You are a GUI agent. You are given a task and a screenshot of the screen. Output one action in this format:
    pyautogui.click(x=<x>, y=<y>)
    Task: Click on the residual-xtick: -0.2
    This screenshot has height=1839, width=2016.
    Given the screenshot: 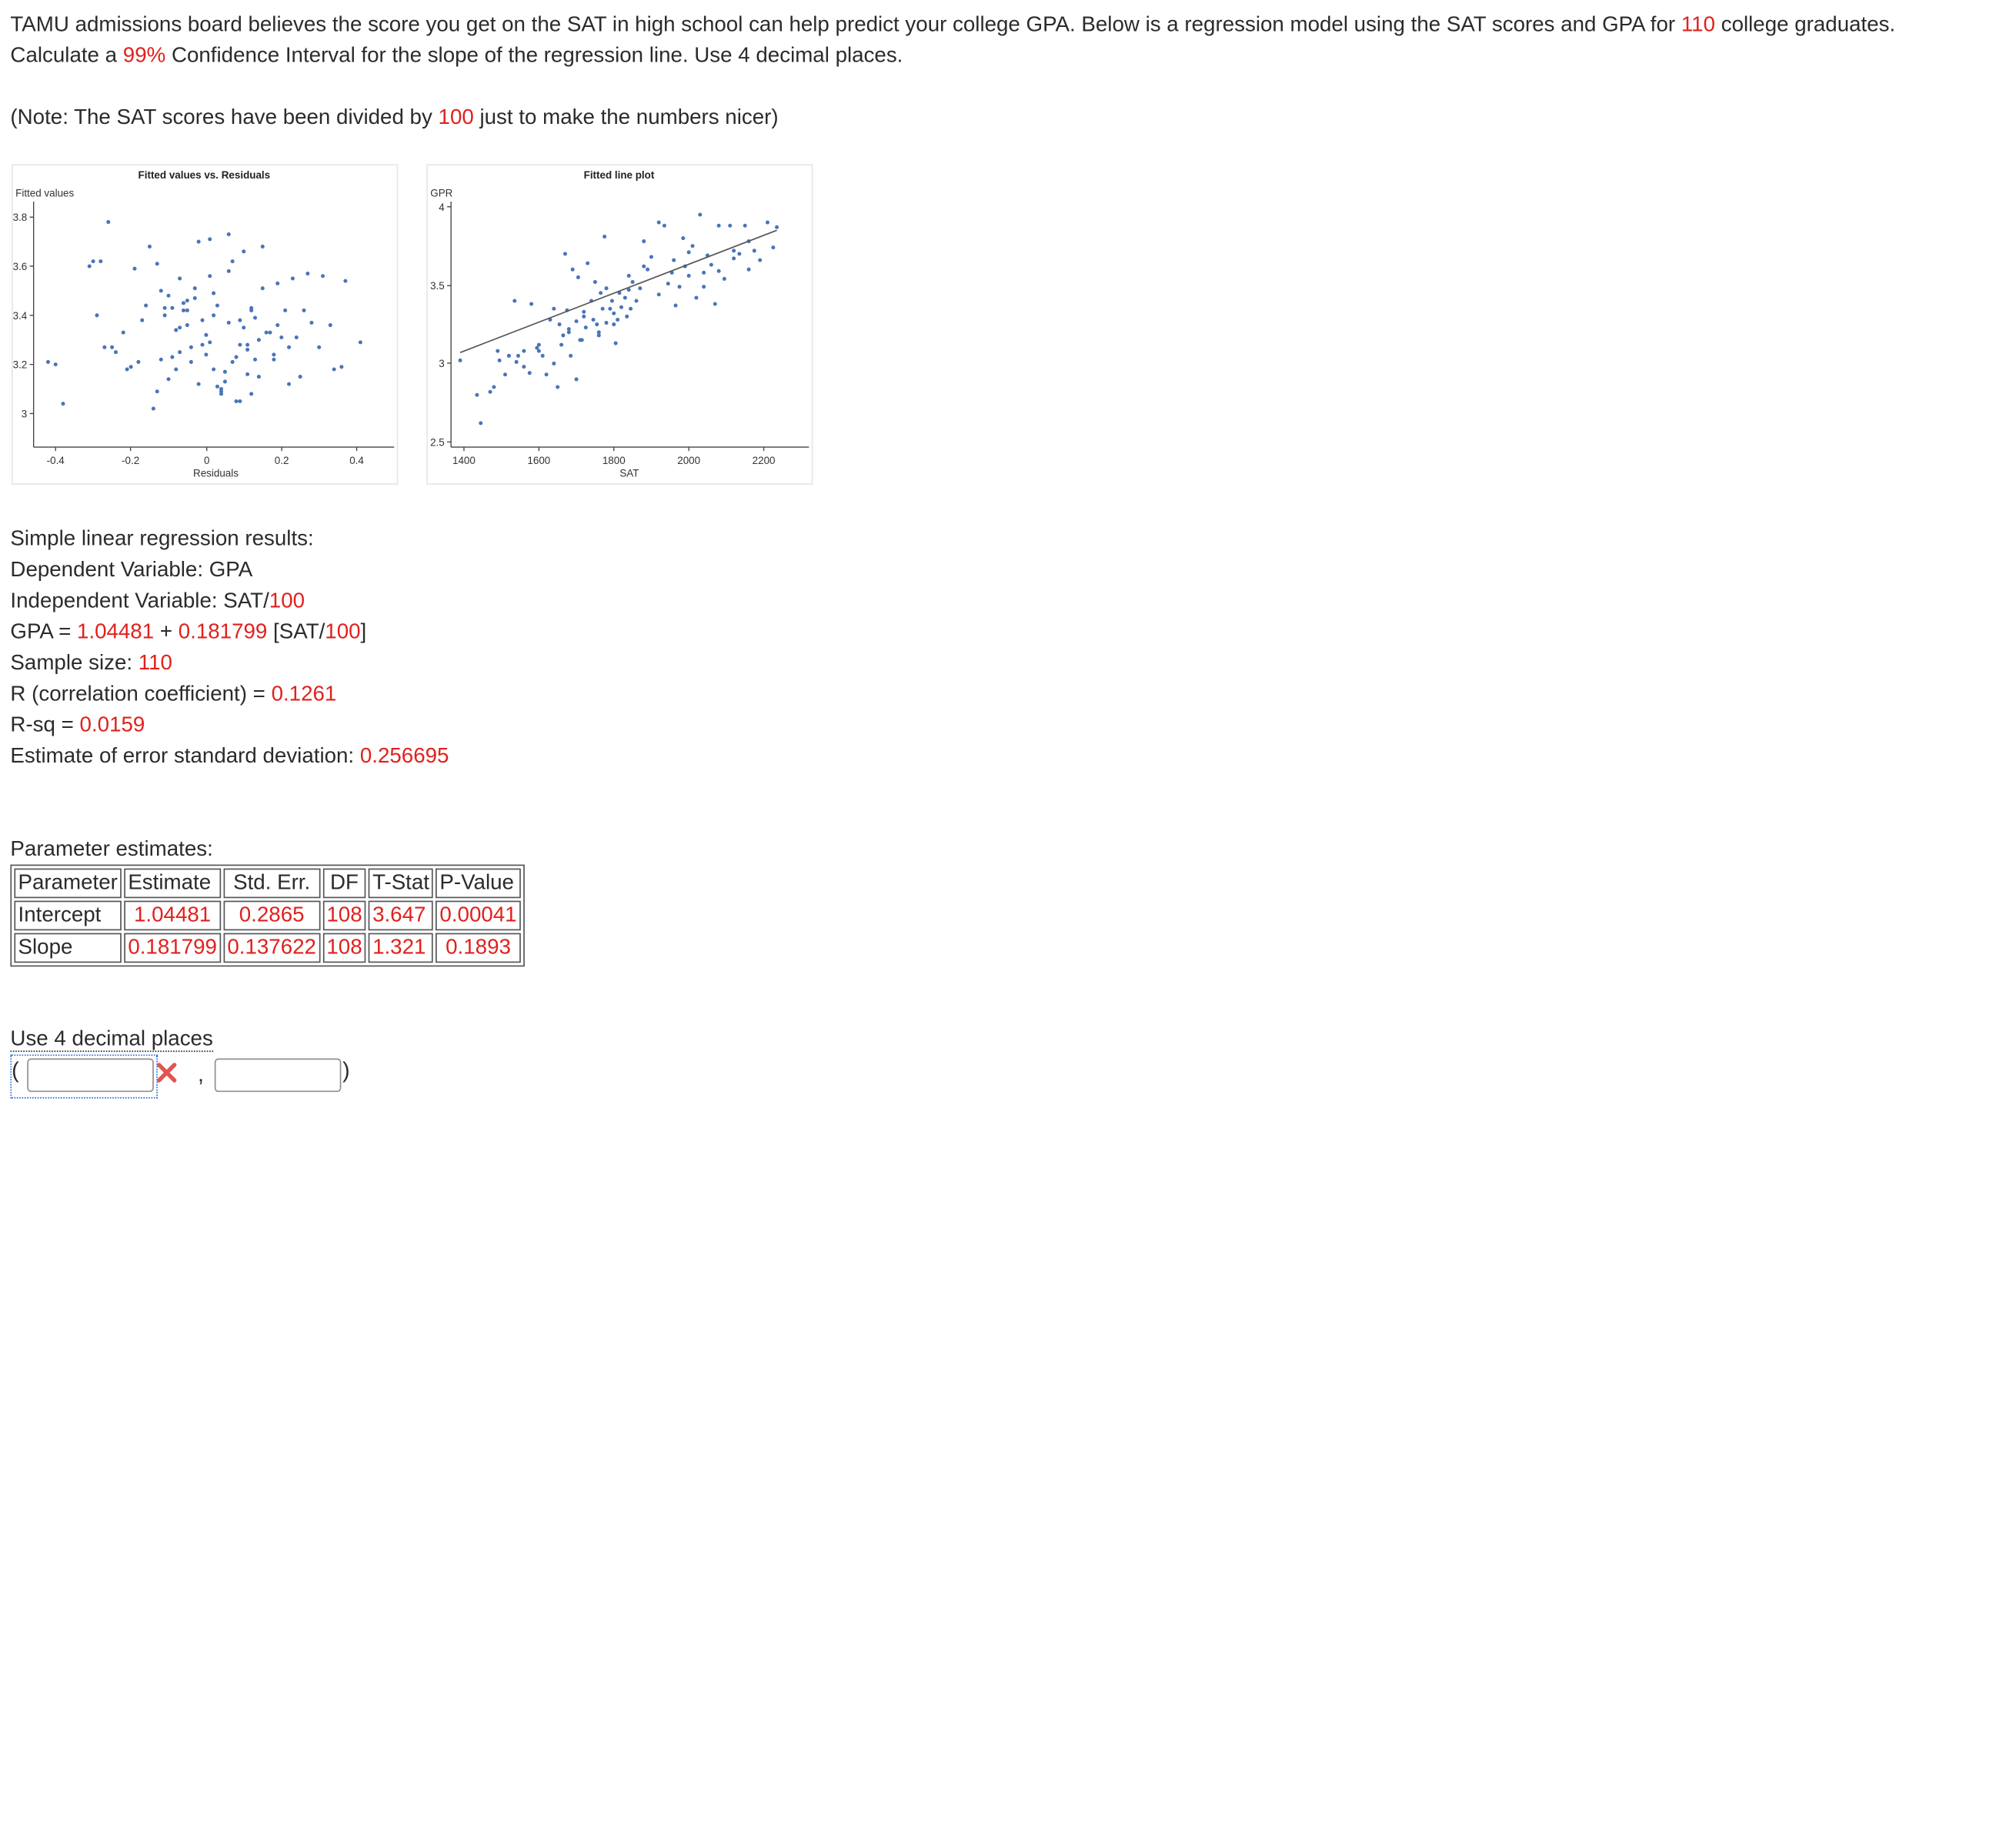 What is the action you would take?
    pyautogui.click(x=130, y=460)
    